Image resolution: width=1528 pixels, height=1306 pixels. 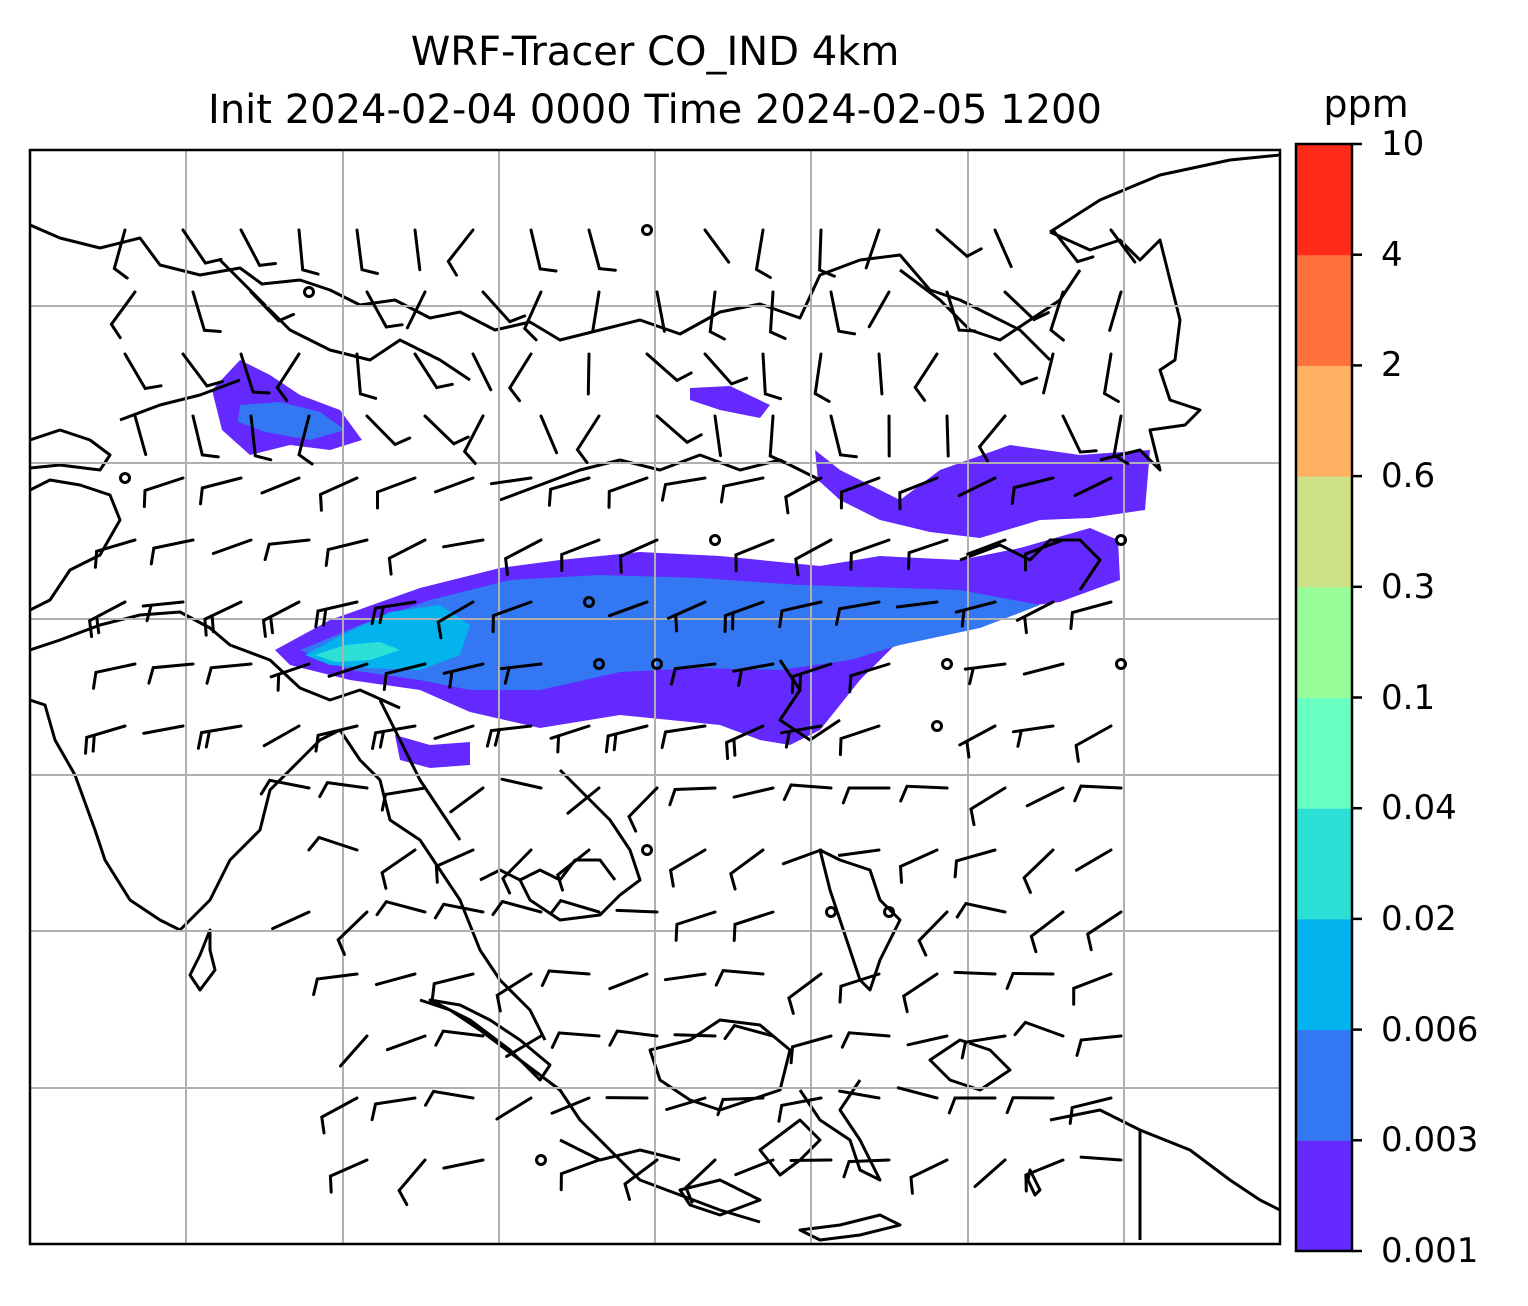 I want to click on colorbar-tick-label: 0.04, so click(x=1419, y=808).